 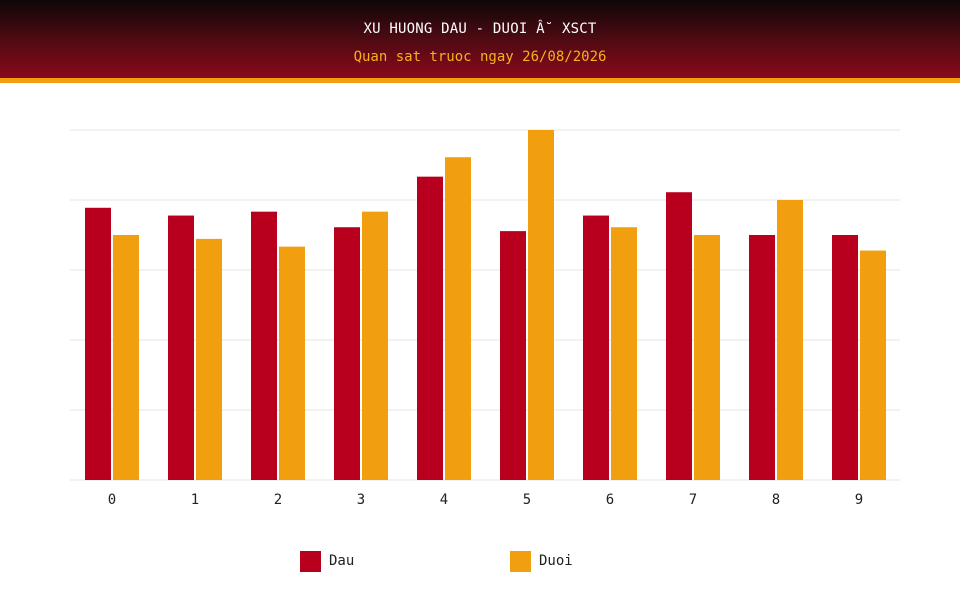 What do you see at coordinates (527, 500) in the screenshot?
I see `x-tick-label-5: 5` at bounding box center [527, 500].